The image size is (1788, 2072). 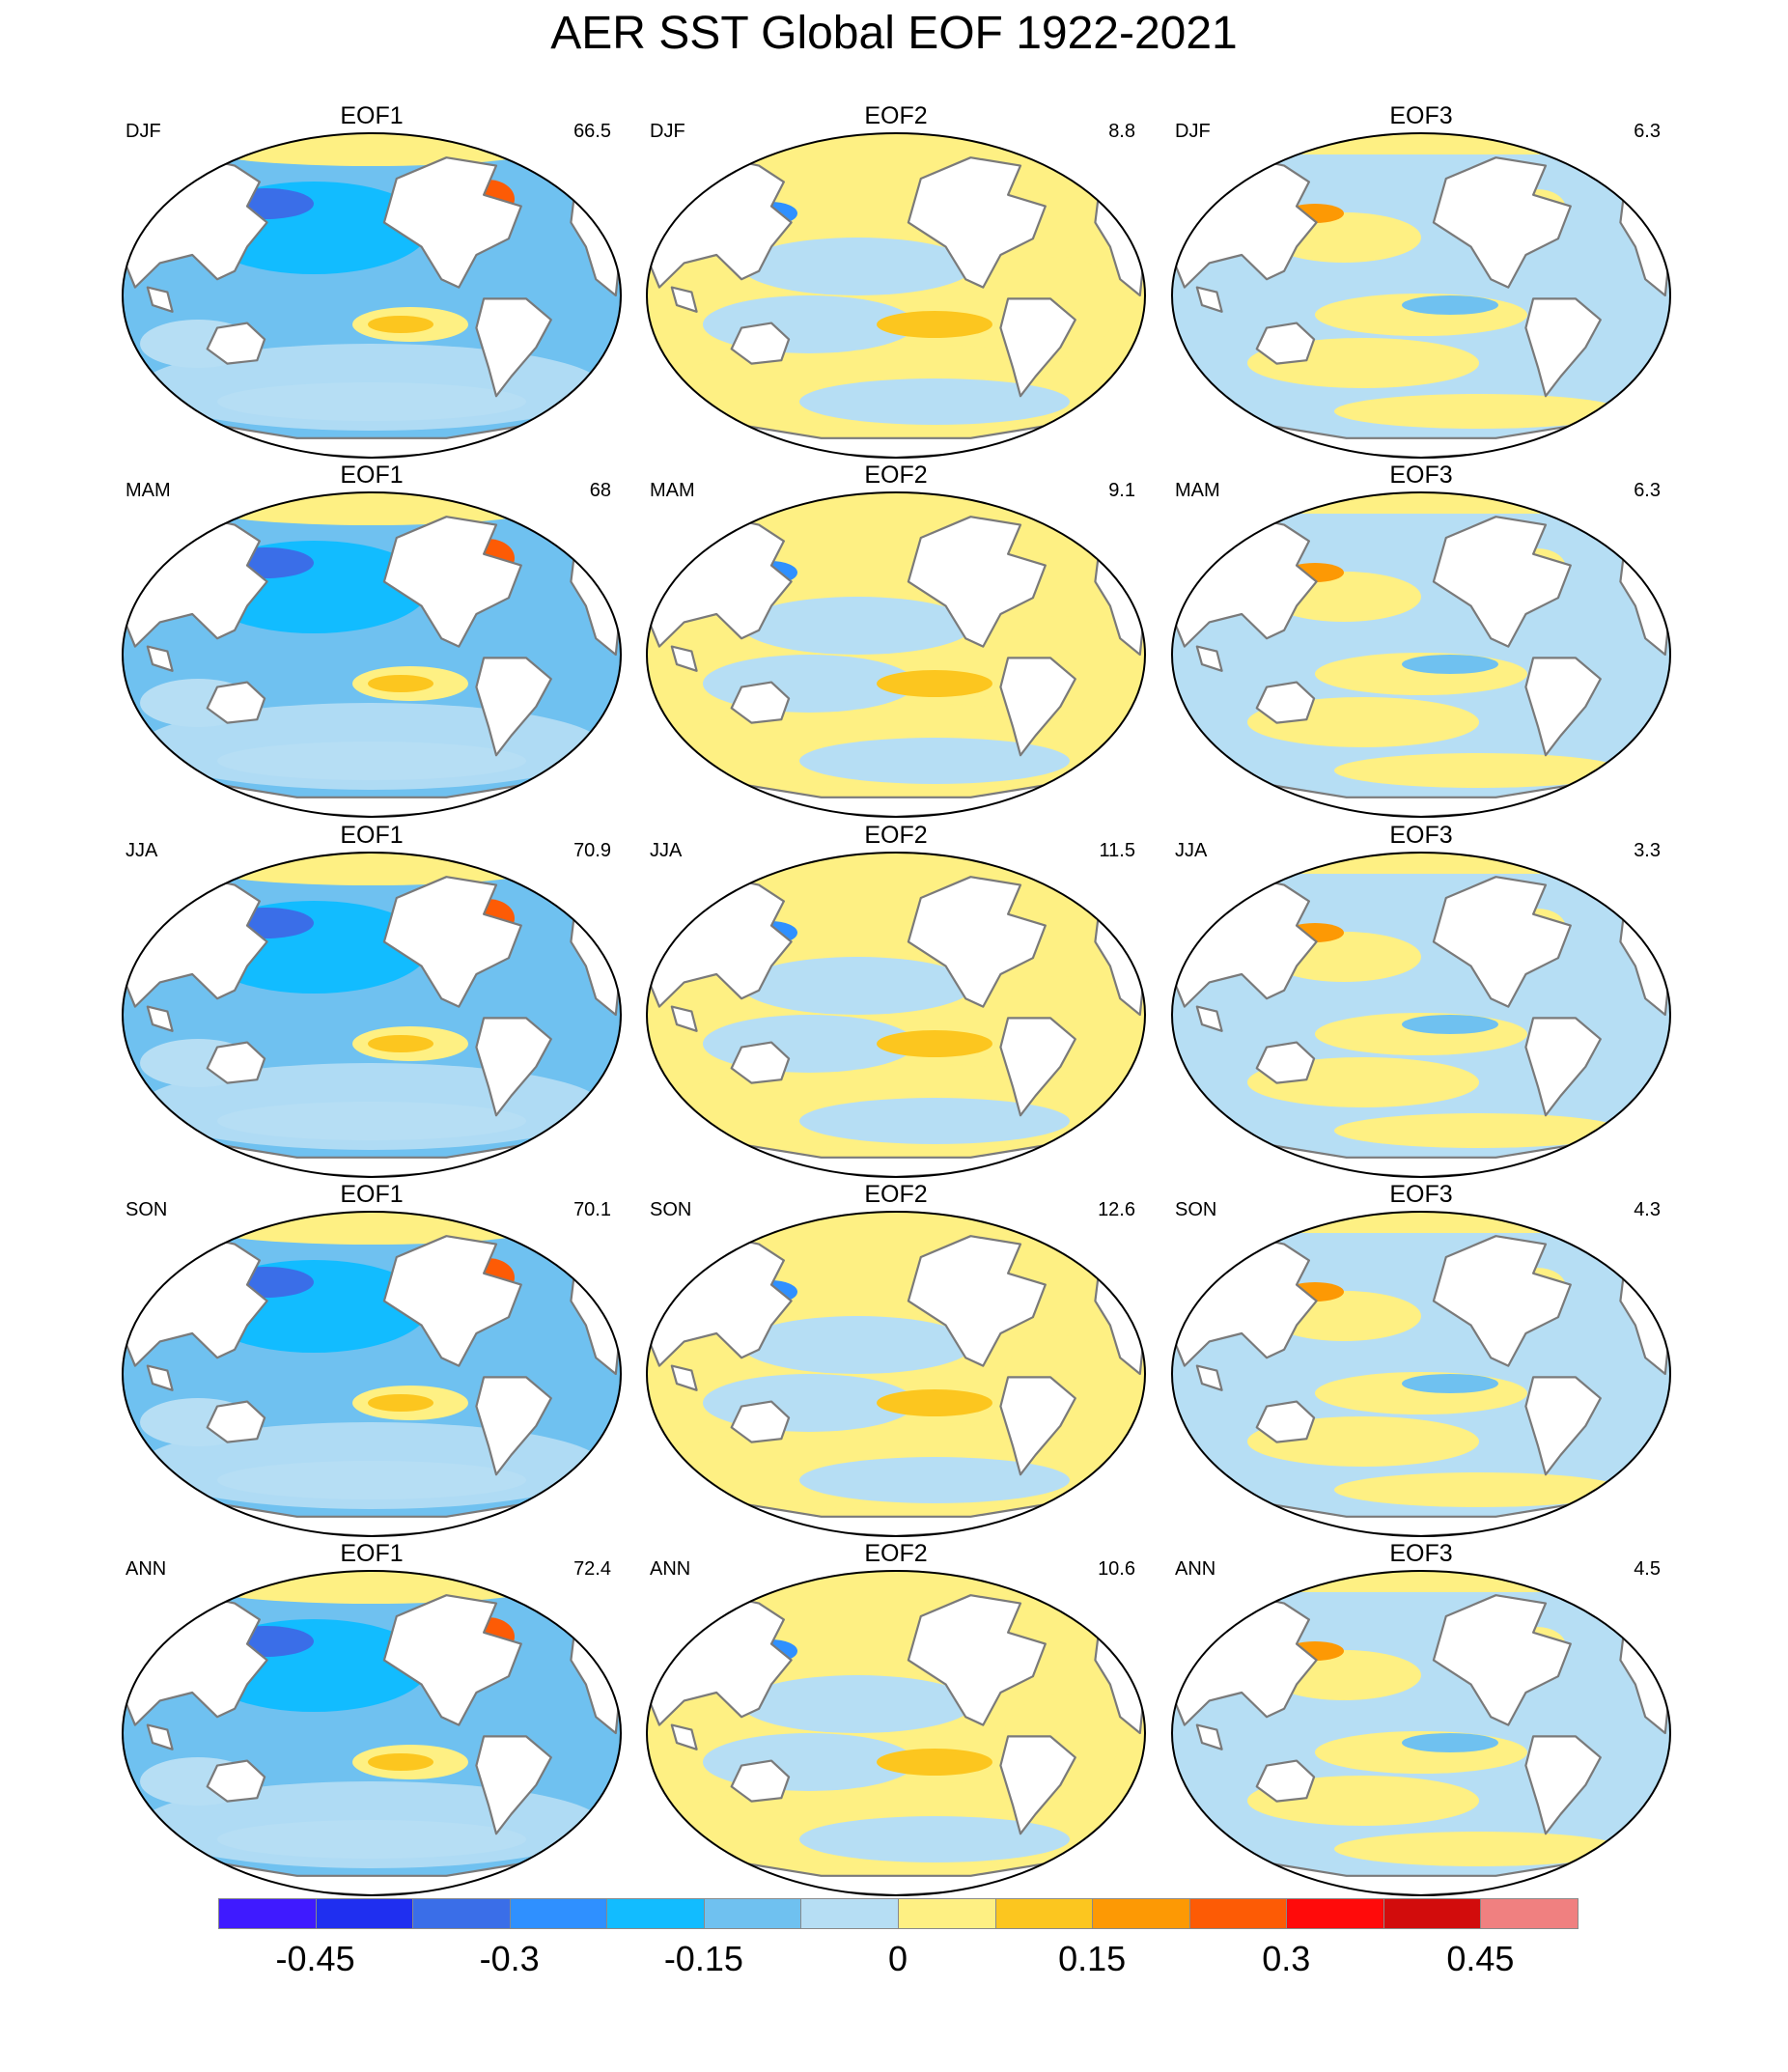 I want to click on colorbar-tick-label: 0.15, so click(x=1092, y=1959).